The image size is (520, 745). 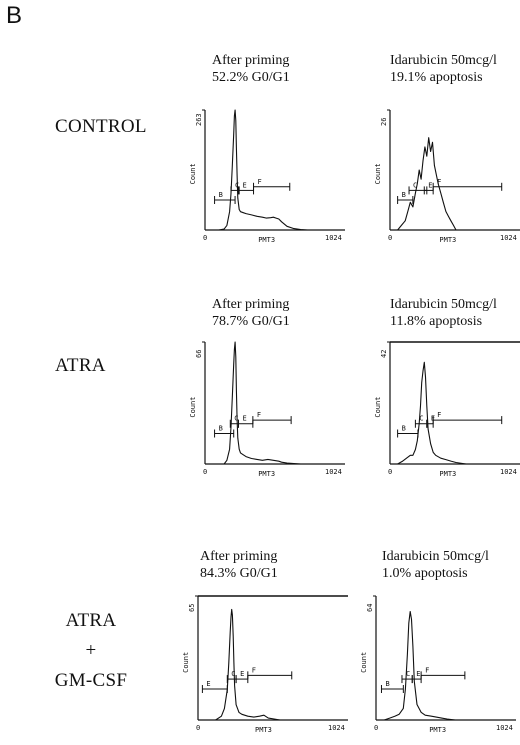 What do you see at coordinates (239, 565) in the screenshot?
I see `caption-gmcsf-priming: After priming 84.3% G0/G1` at bounding box center [239, 565].